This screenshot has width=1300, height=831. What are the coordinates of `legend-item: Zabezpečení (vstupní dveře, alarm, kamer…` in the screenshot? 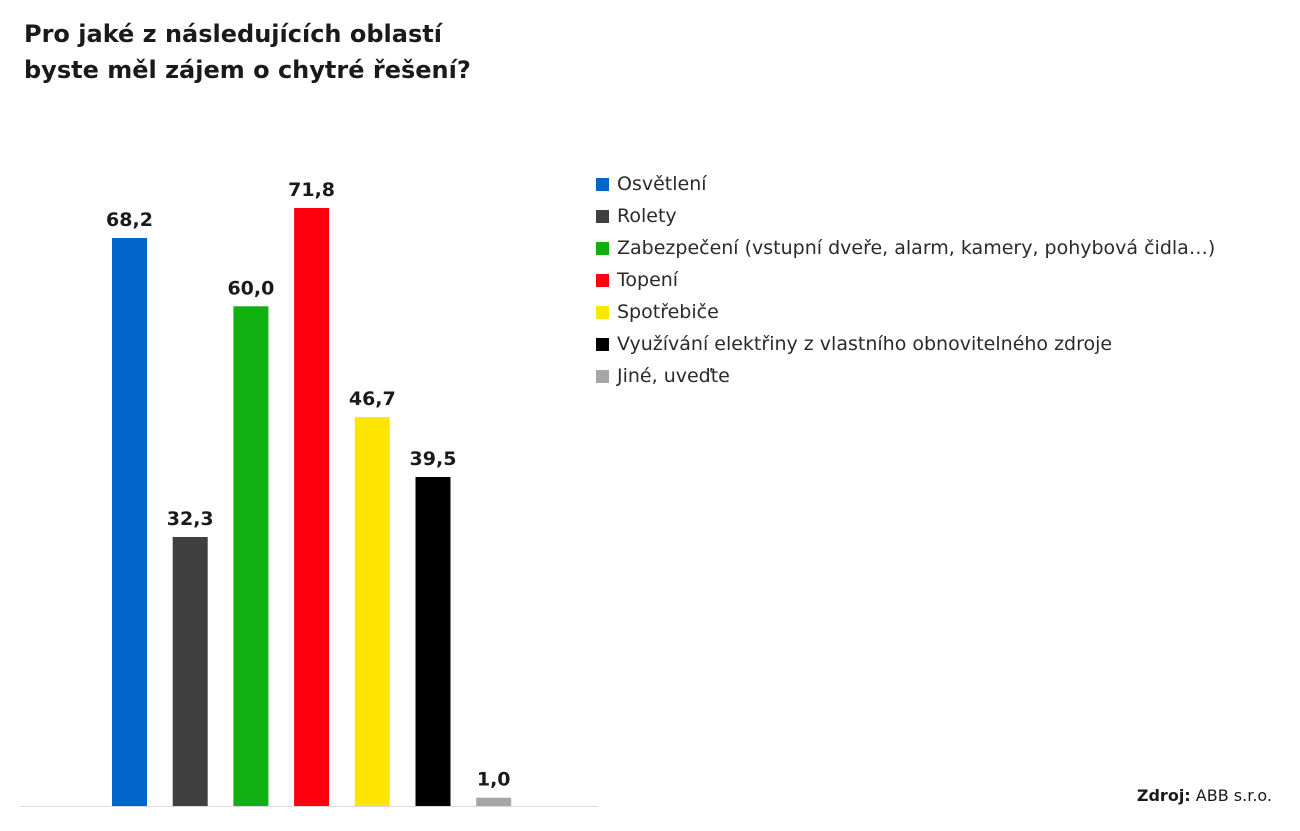 It's located at (905, 248).